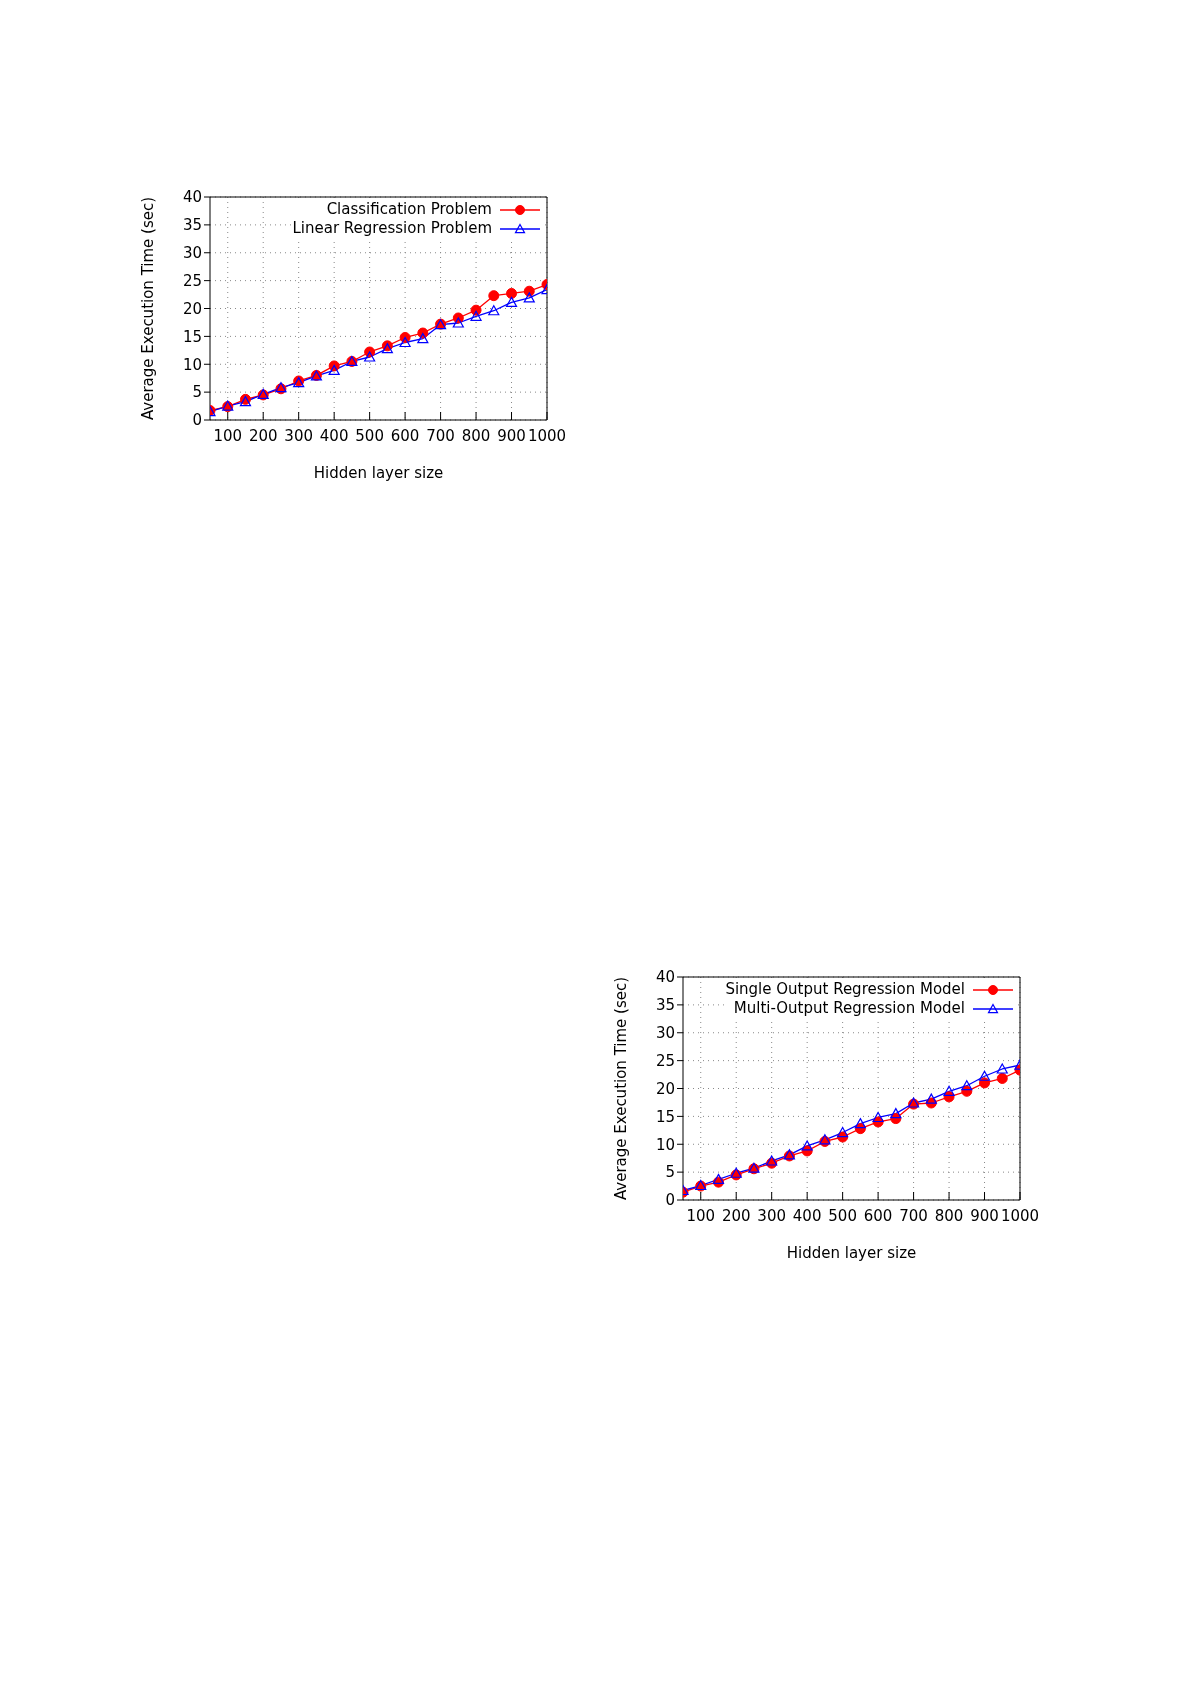  I want to click on legend-label: Single Output Regression Model, so click(845, 989).